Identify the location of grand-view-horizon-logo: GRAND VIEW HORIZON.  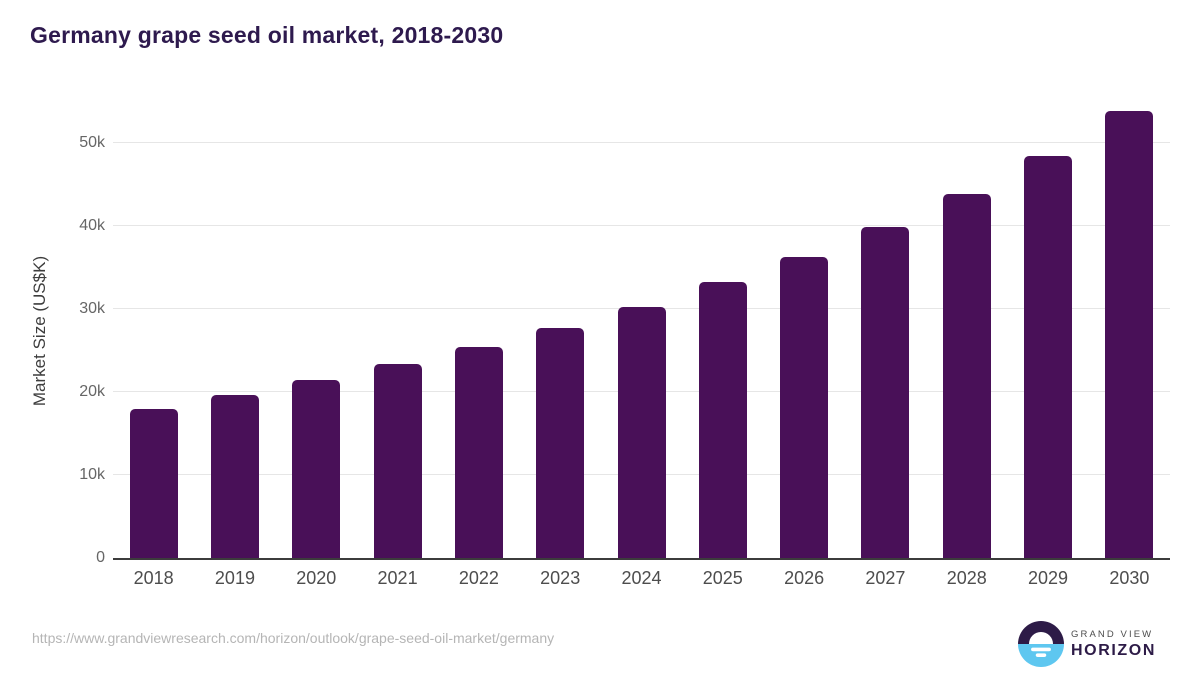
(1093, 644).